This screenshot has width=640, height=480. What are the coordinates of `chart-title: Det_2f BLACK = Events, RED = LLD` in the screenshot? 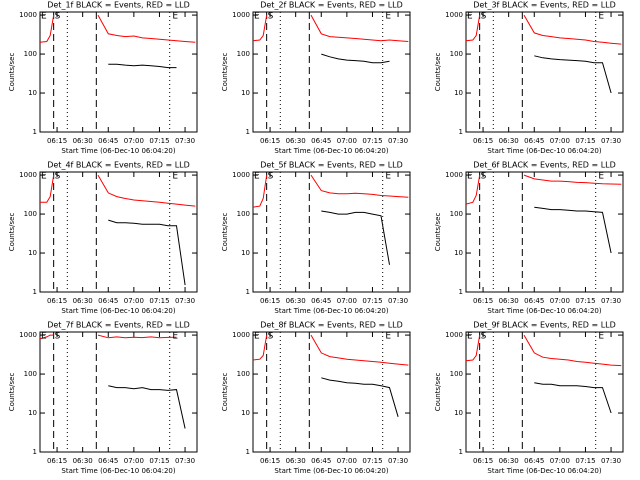 It's located at (331, 5).